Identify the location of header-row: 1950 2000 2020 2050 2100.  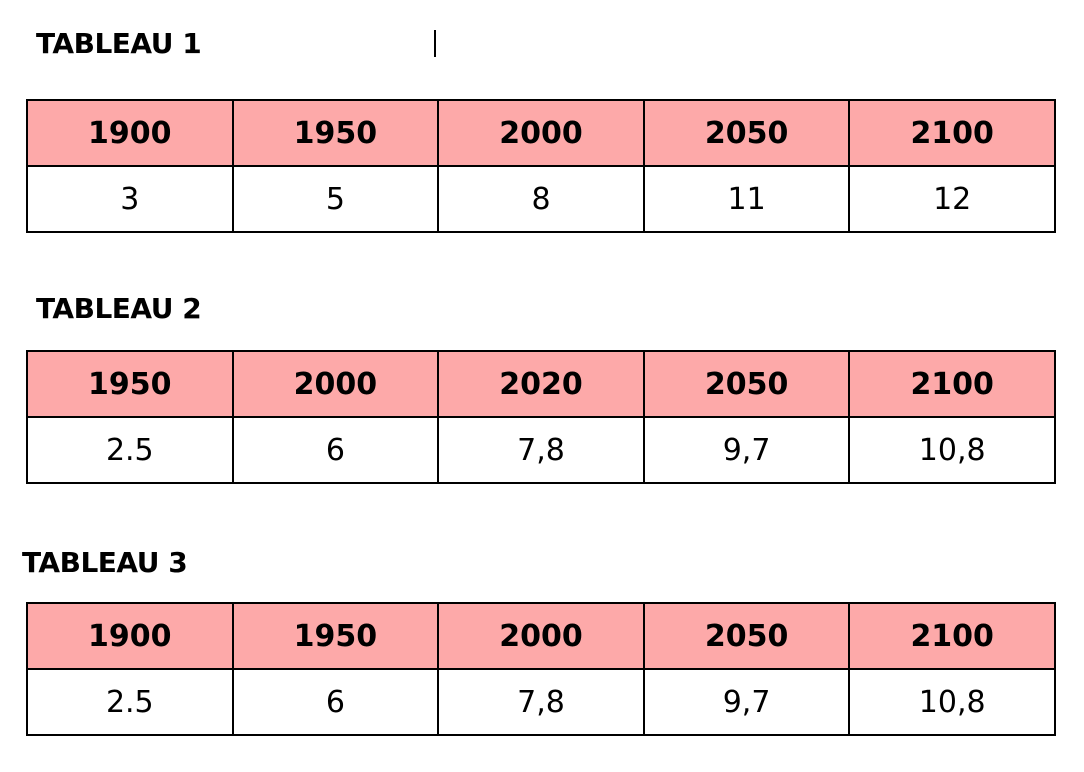
(541, 384).